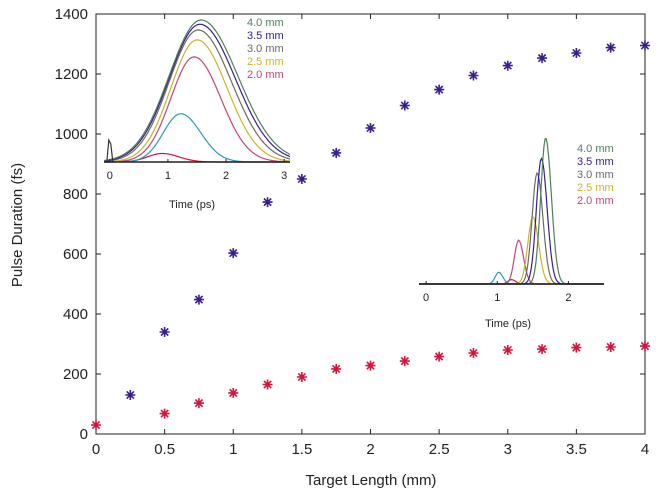  Describe the element at coordinates (71, 74) in the screenshot. I see `y-tick-label: 1200` at that location.